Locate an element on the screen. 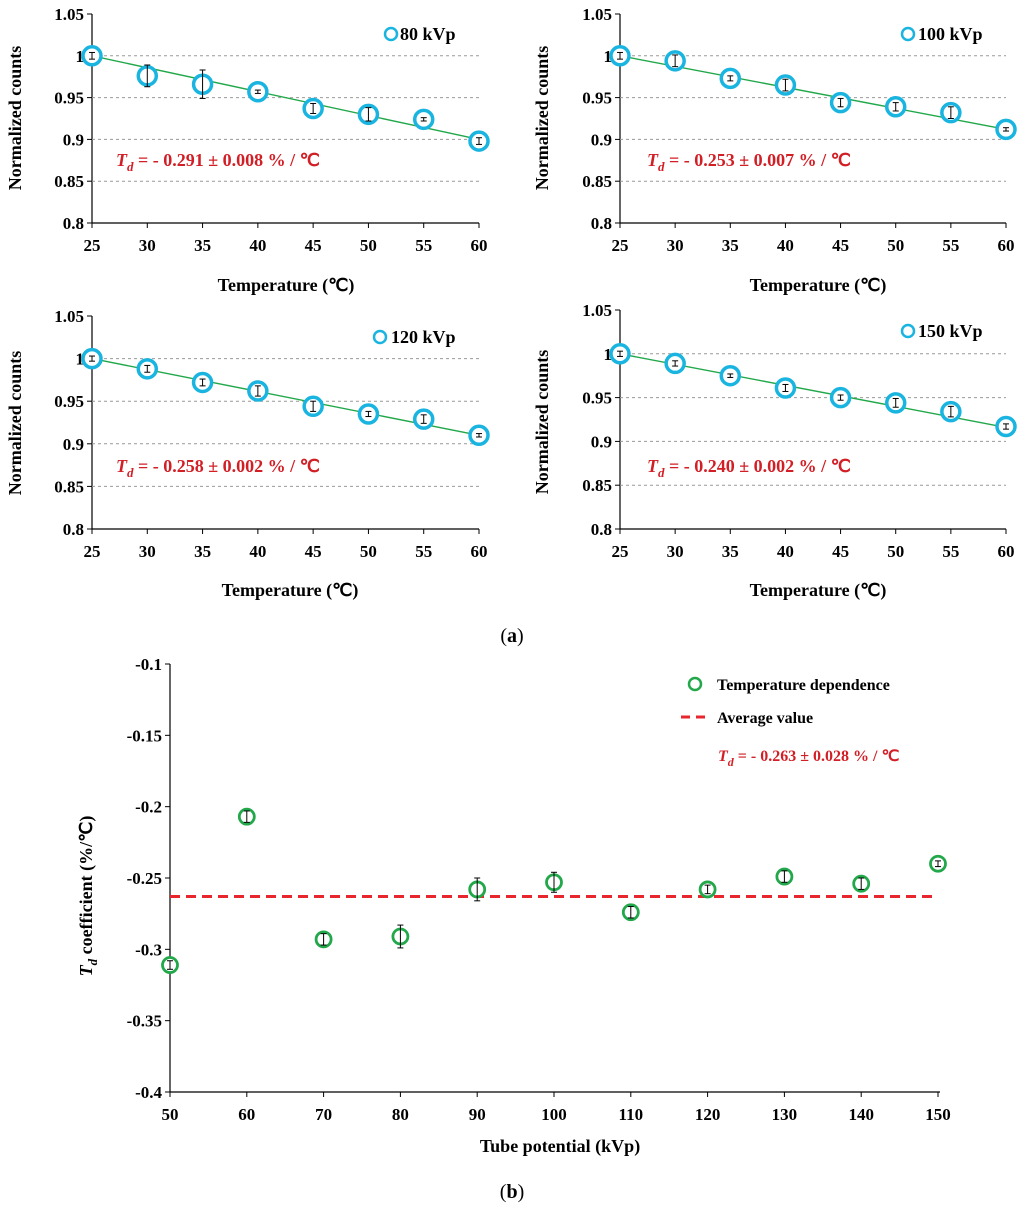  x-tick-label: 130 is located at coordinates (785, 1114).